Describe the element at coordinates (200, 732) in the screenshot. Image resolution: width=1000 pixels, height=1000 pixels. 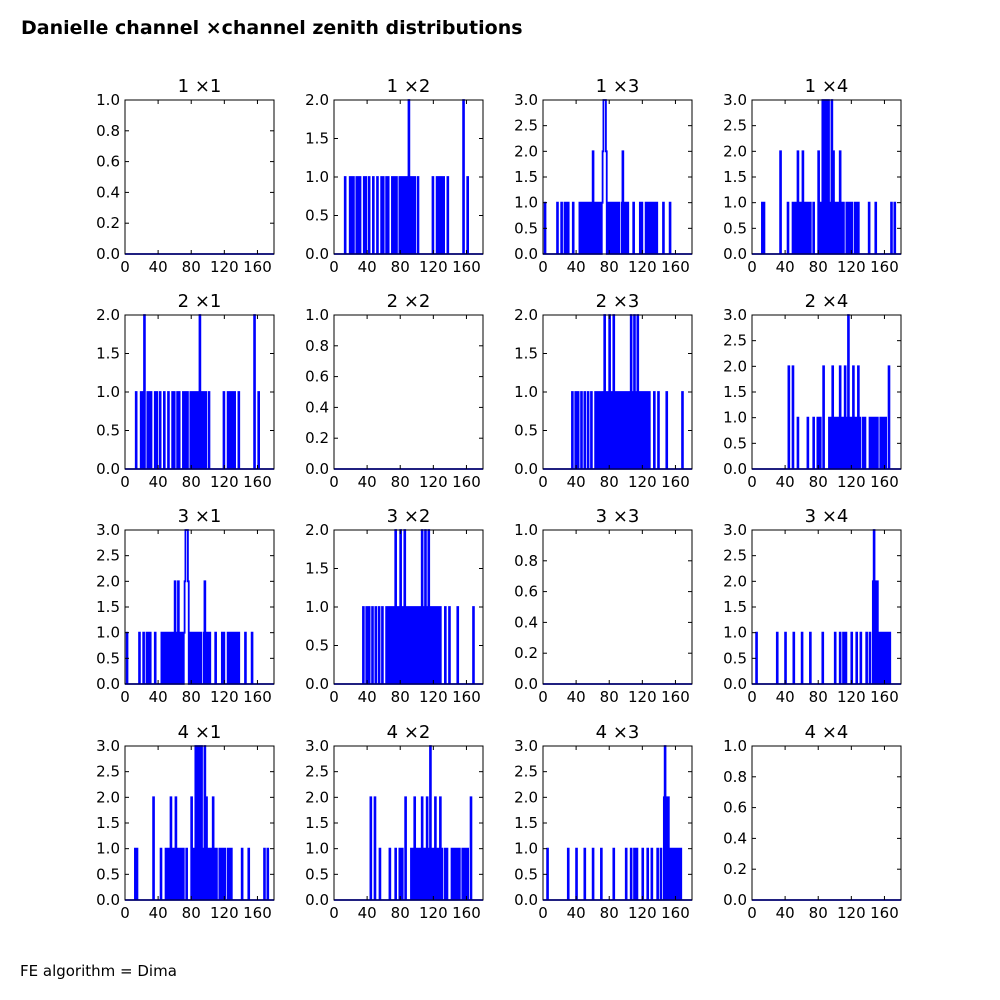
I see `subplot-title: 4 ×1` at that location.